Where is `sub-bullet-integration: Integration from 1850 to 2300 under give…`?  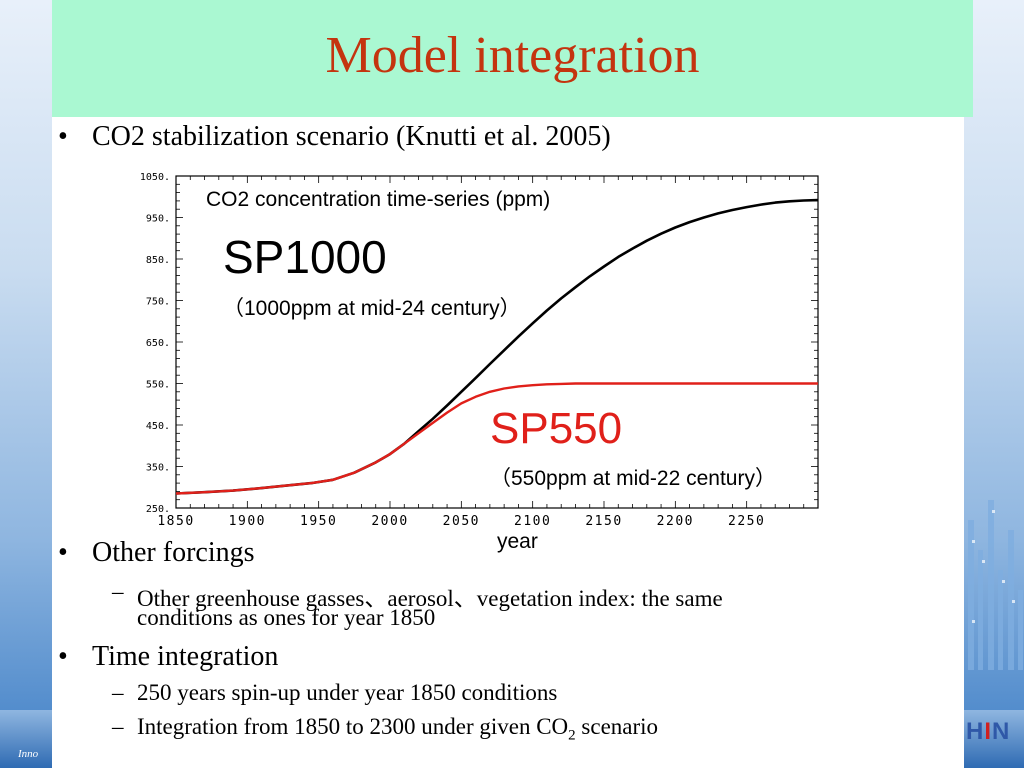 sub-bullet-integration: Integration from 1850 to 2300 under give… is located at coordinates (398, 729).